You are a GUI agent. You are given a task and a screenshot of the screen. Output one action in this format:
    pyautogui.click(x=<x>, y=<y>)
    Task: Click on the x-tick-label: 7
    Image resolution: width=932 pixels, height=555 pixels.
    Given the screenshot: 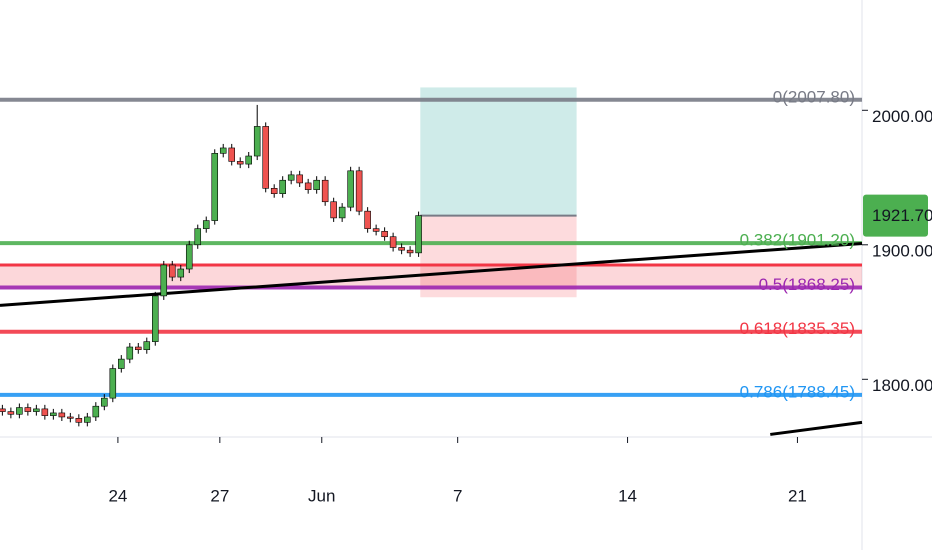 What is the action you would take?
    pyautogui.click(x=457, y=495)
    